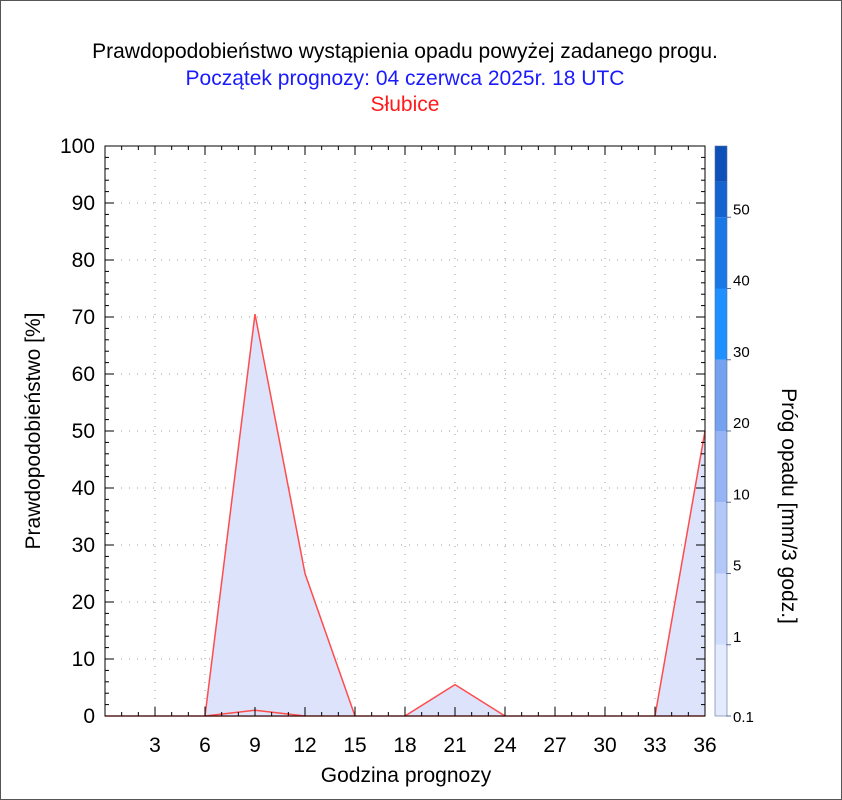 The height and width of the screenshot is (800, 842). I want to click on colorbar-tick-label: 1, so click(737, 637).